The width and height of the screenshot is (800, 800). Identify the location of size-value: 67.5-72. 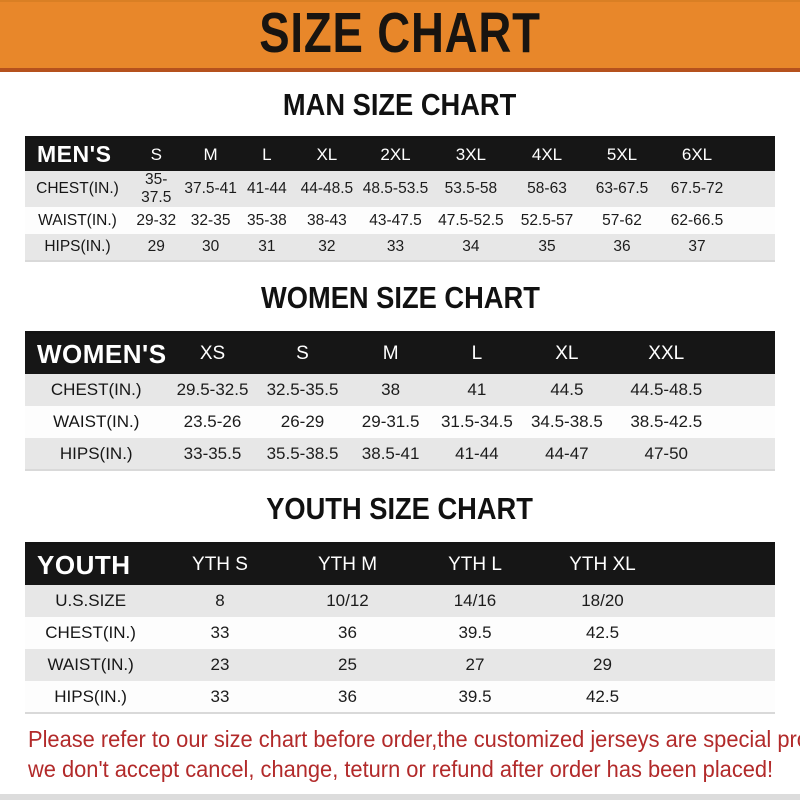
(697, 189).